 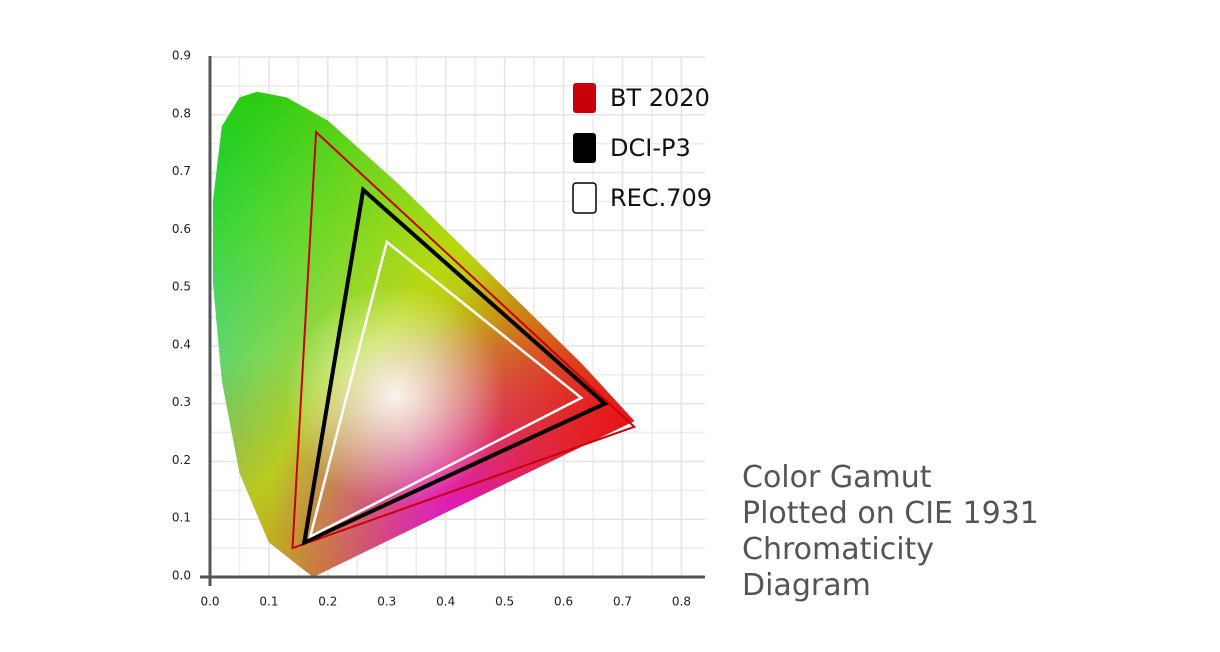 What do you see at coordinates (181, 113) in the screenshot?
I see `y-tick-label: 0.8` at bounding box center [181, 113].